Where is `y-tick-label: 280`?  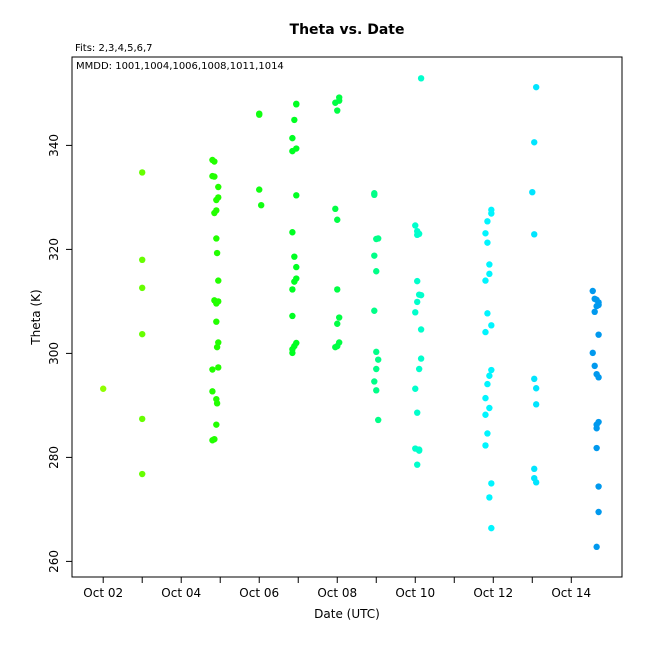 y-tick-label: 280 is located at coordinates (54, 457).